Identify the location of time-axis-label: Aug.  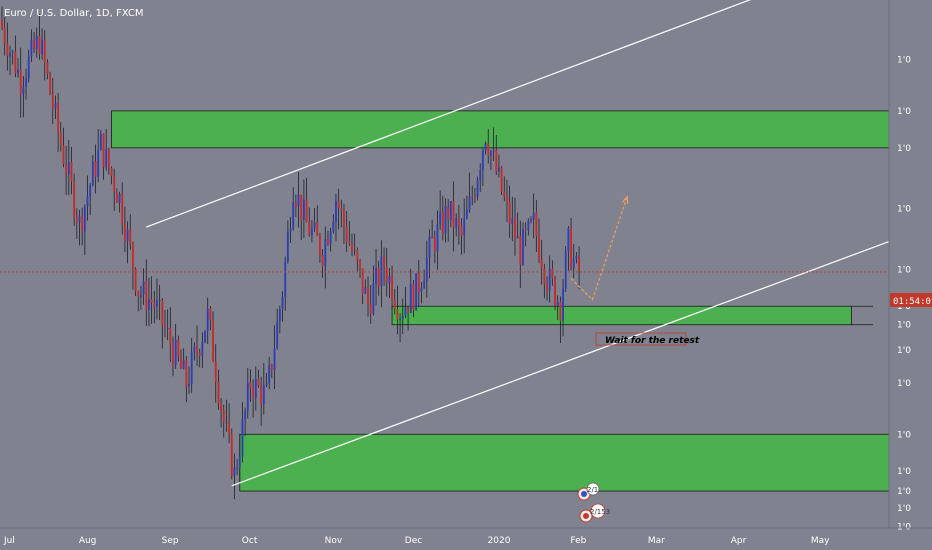
(88, 541).